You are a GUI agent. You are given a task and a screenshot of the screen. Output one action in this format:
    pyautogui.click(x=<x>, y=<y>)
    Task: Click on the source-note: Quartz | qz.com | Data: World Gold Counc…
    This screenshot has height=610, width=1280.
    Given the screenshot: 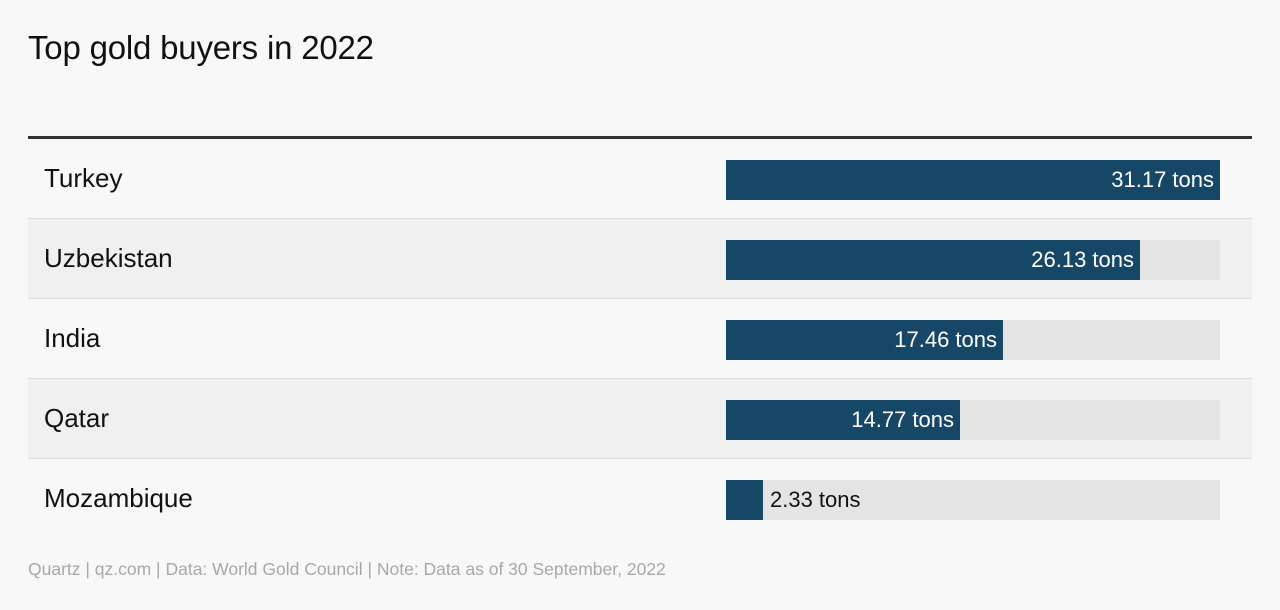 What is the action you would take?
    pyautogui.click(x=347, y=569)
    